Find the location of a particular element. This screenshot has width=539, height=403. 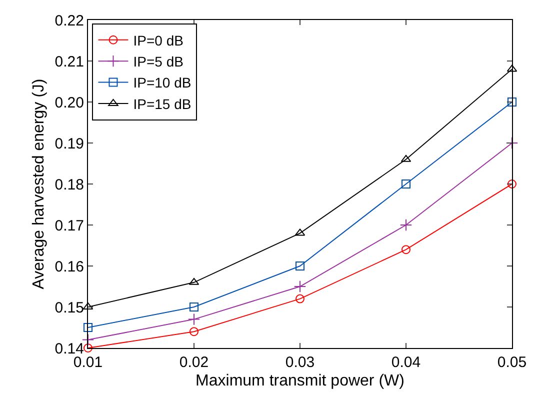

x-tick-label: 0.02 is located at coordinates (194, 362).